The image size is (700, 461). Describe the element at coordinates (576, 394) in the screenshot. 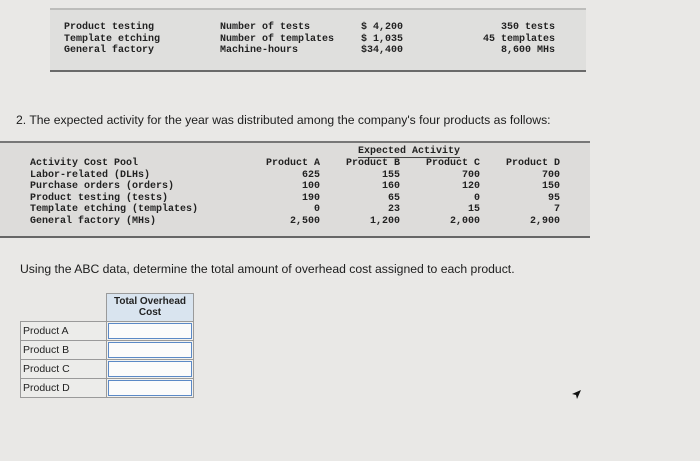

I see `mouse-pointer-icon` at that location.